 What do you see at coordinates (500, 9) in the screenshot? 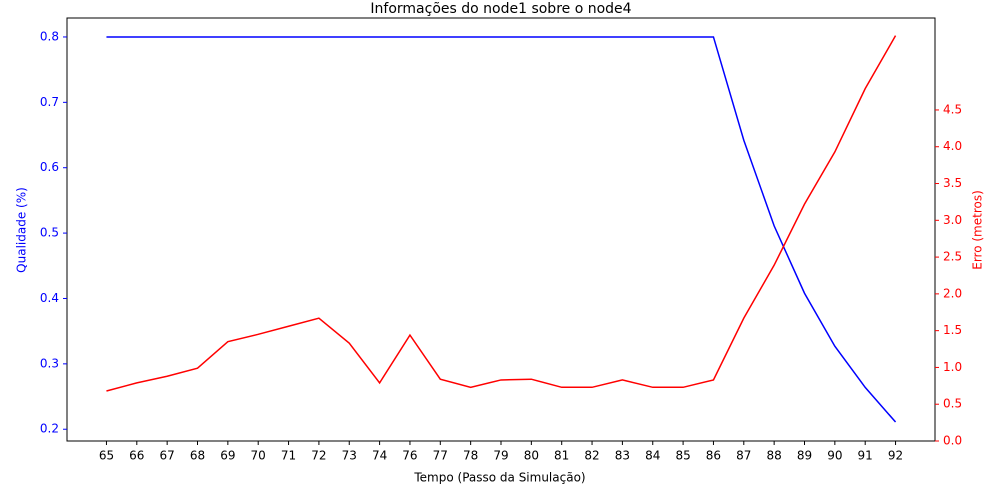
I see `chart-title: Informações do node1 sobre o node4` at bounding box center [500, 9].